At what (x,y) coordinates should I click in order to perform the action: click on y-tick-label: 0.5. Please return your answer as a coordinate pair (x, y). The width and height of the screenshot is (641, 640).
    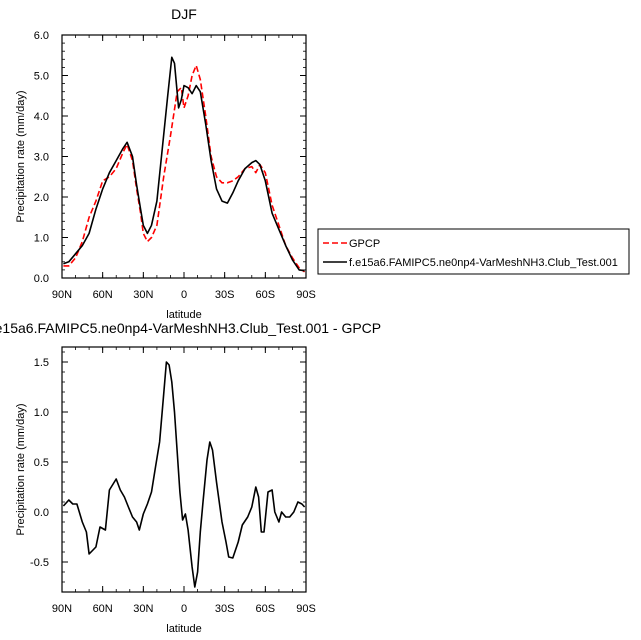
    Looking at the image, I should click on (41, 463).